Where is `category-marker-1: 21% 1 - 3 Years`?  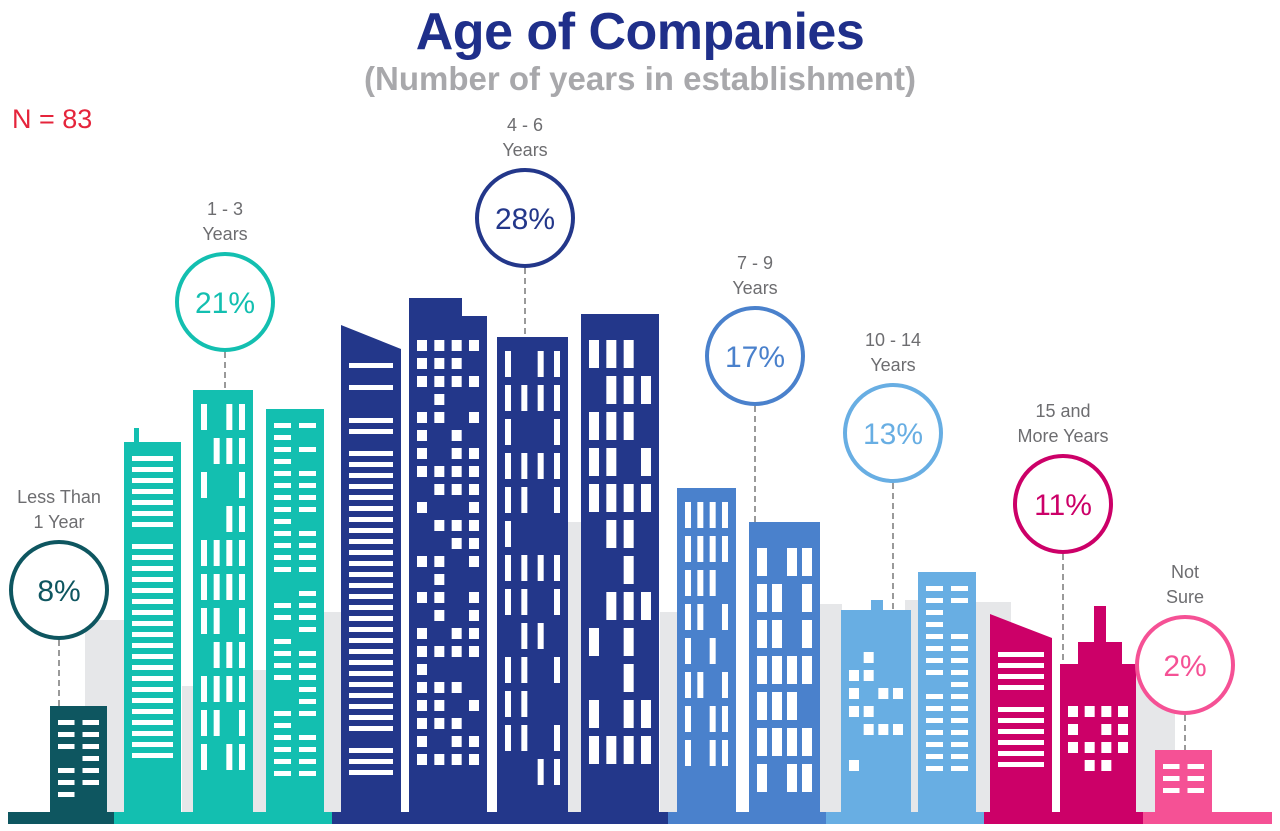
category-marker-1: 21% 1 - 3 Years is located at coordinates (225, 294).